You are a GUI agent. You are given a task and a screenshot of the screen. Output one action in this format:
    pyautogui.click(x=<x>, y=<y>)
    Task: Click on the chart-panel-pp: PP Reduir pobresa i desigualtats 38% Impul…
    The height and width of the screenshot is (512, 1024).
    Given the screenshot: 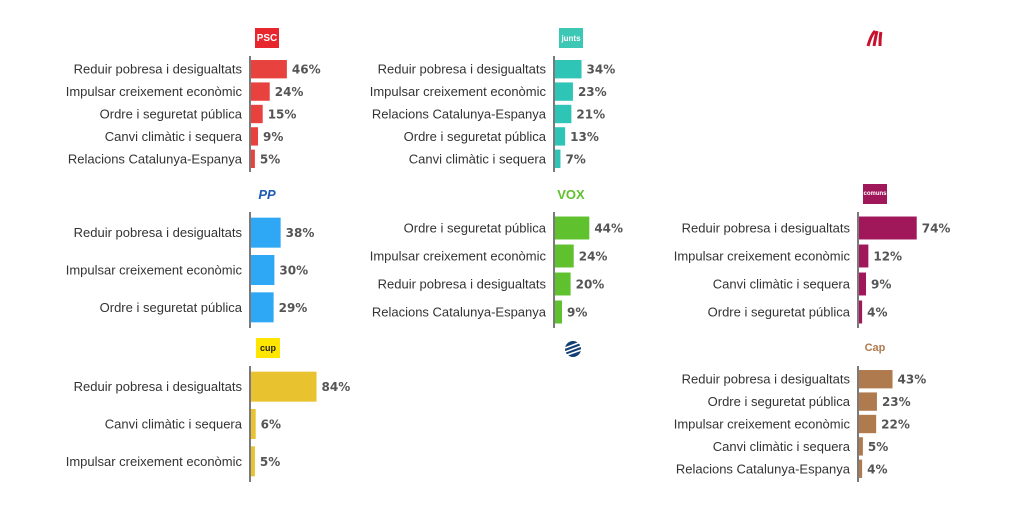 What is the action you would take?
    pyautogui.click(x=157, y=259)
    